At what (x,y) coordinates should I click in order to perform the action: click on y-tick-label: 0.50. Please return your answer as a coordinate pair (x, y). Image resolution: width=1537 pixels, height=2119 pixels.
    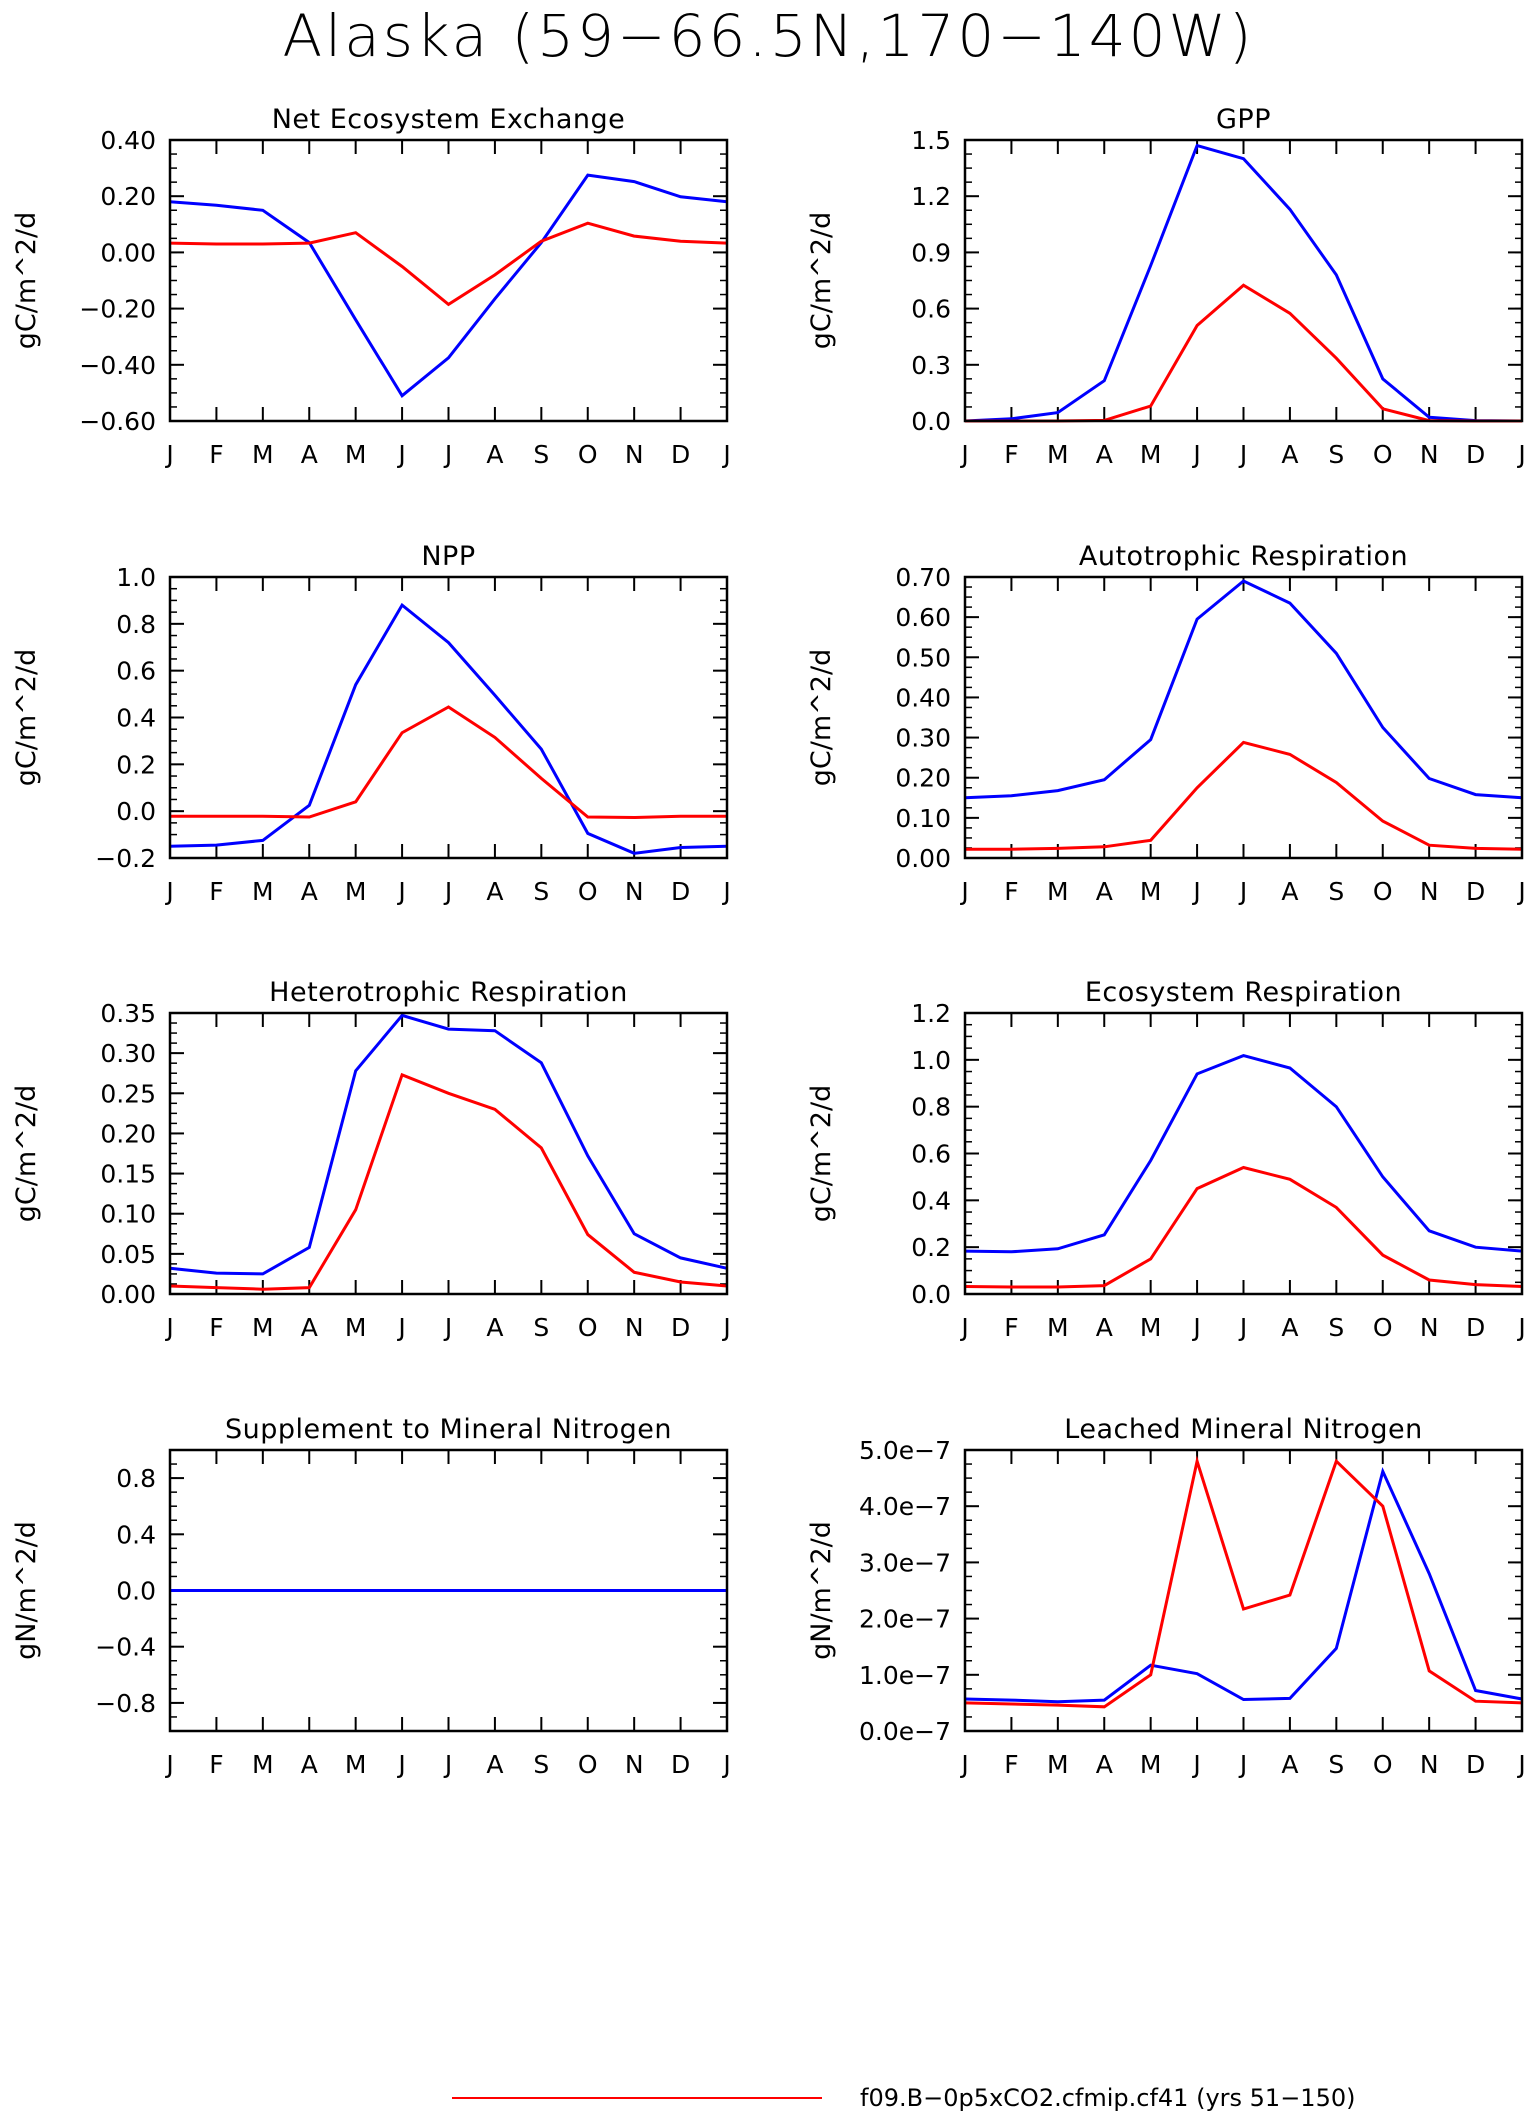
    Looking at the image, I should click on (923, 657).